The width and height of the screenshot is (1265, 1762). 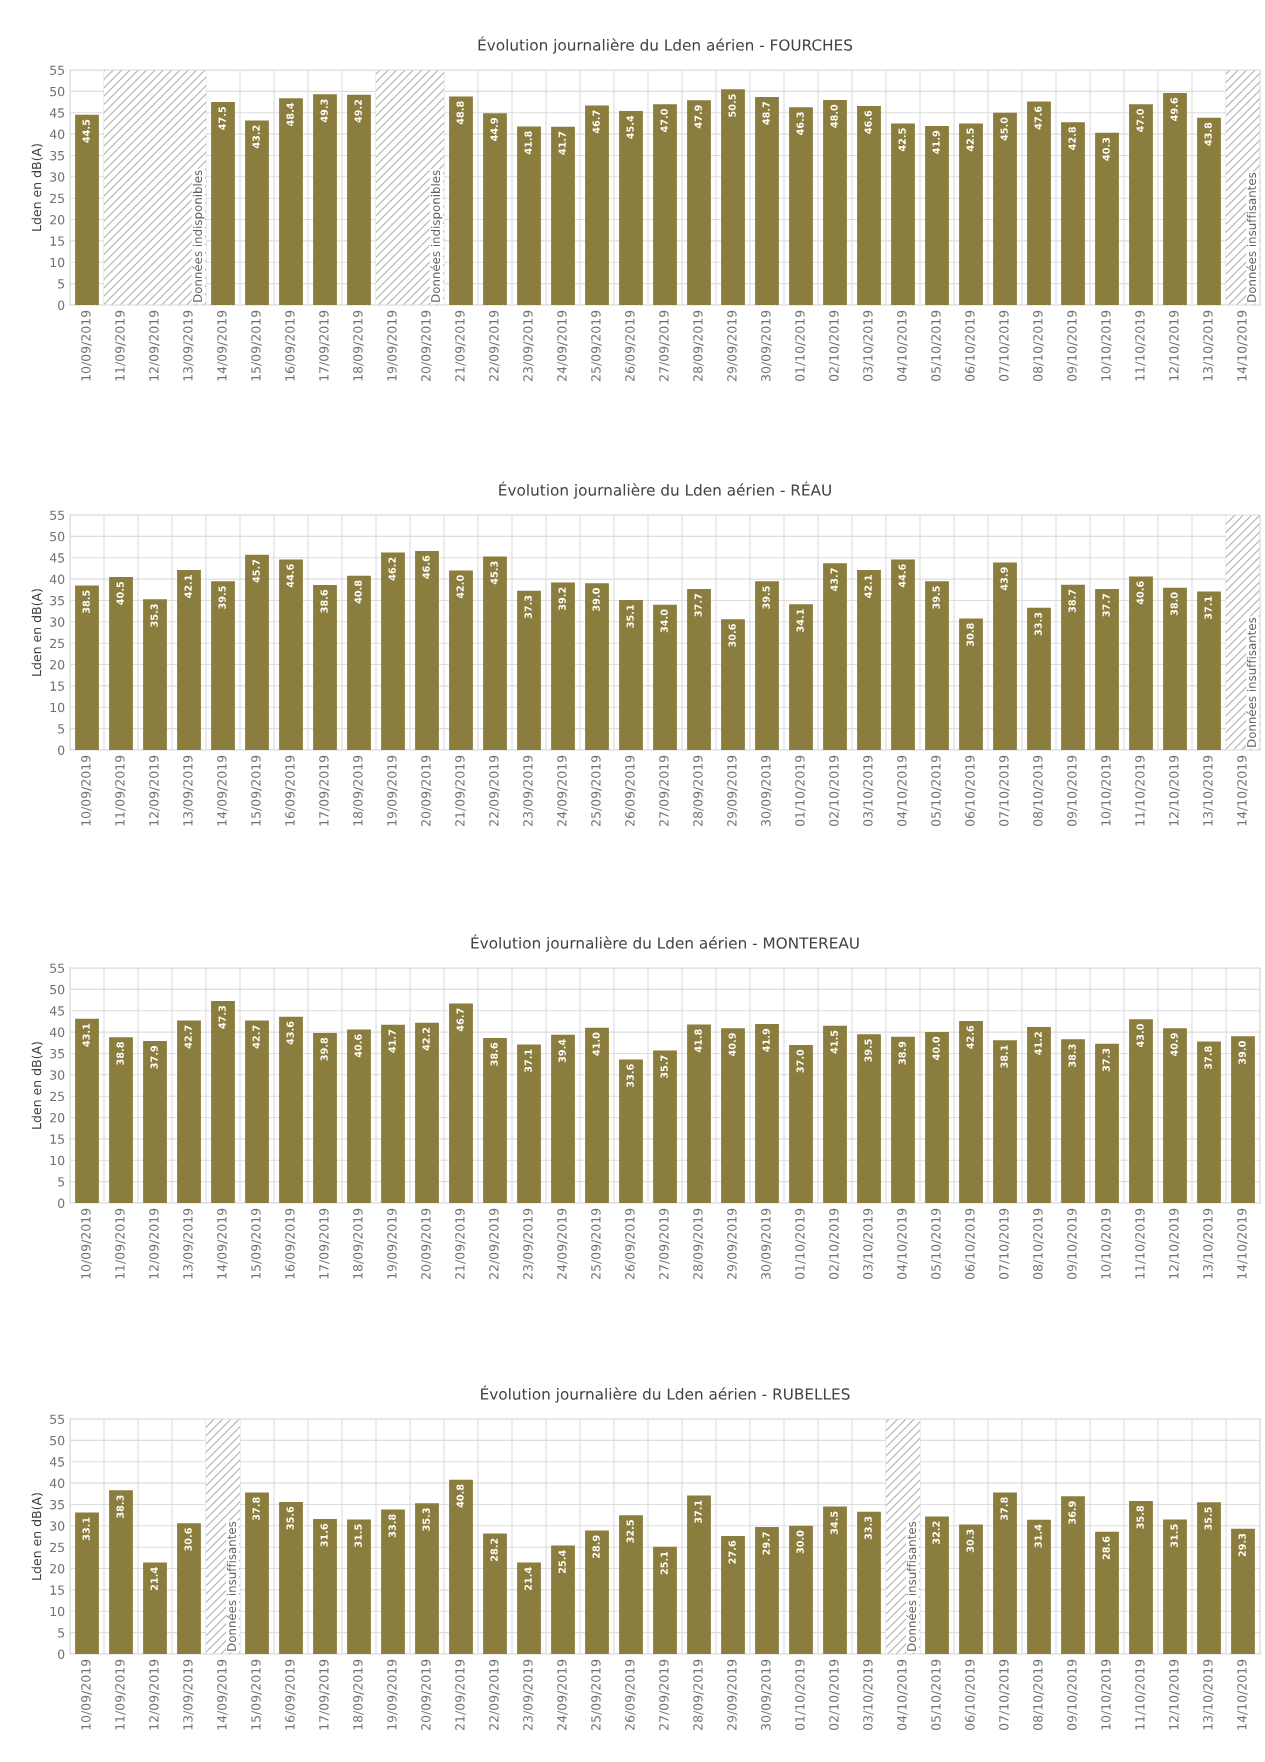 I want to click on data-label: 47.0, so click(x=1140, y=120).